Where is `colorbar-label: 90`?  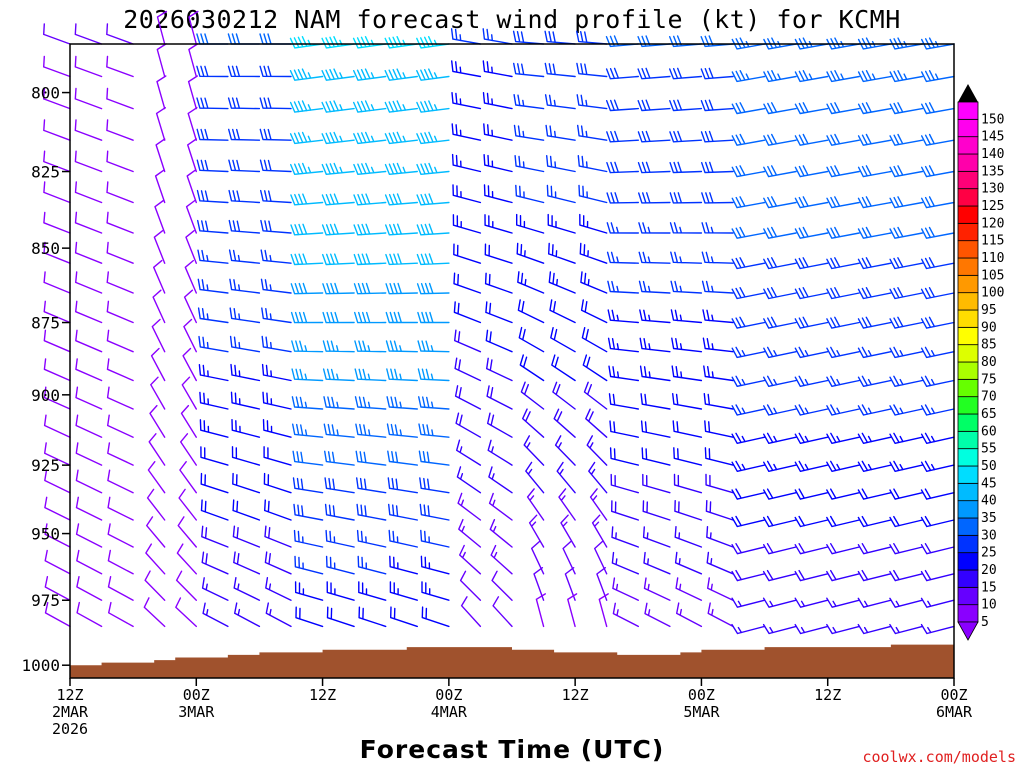
colorbar-label: 90 is located at coordinates (989, 327).